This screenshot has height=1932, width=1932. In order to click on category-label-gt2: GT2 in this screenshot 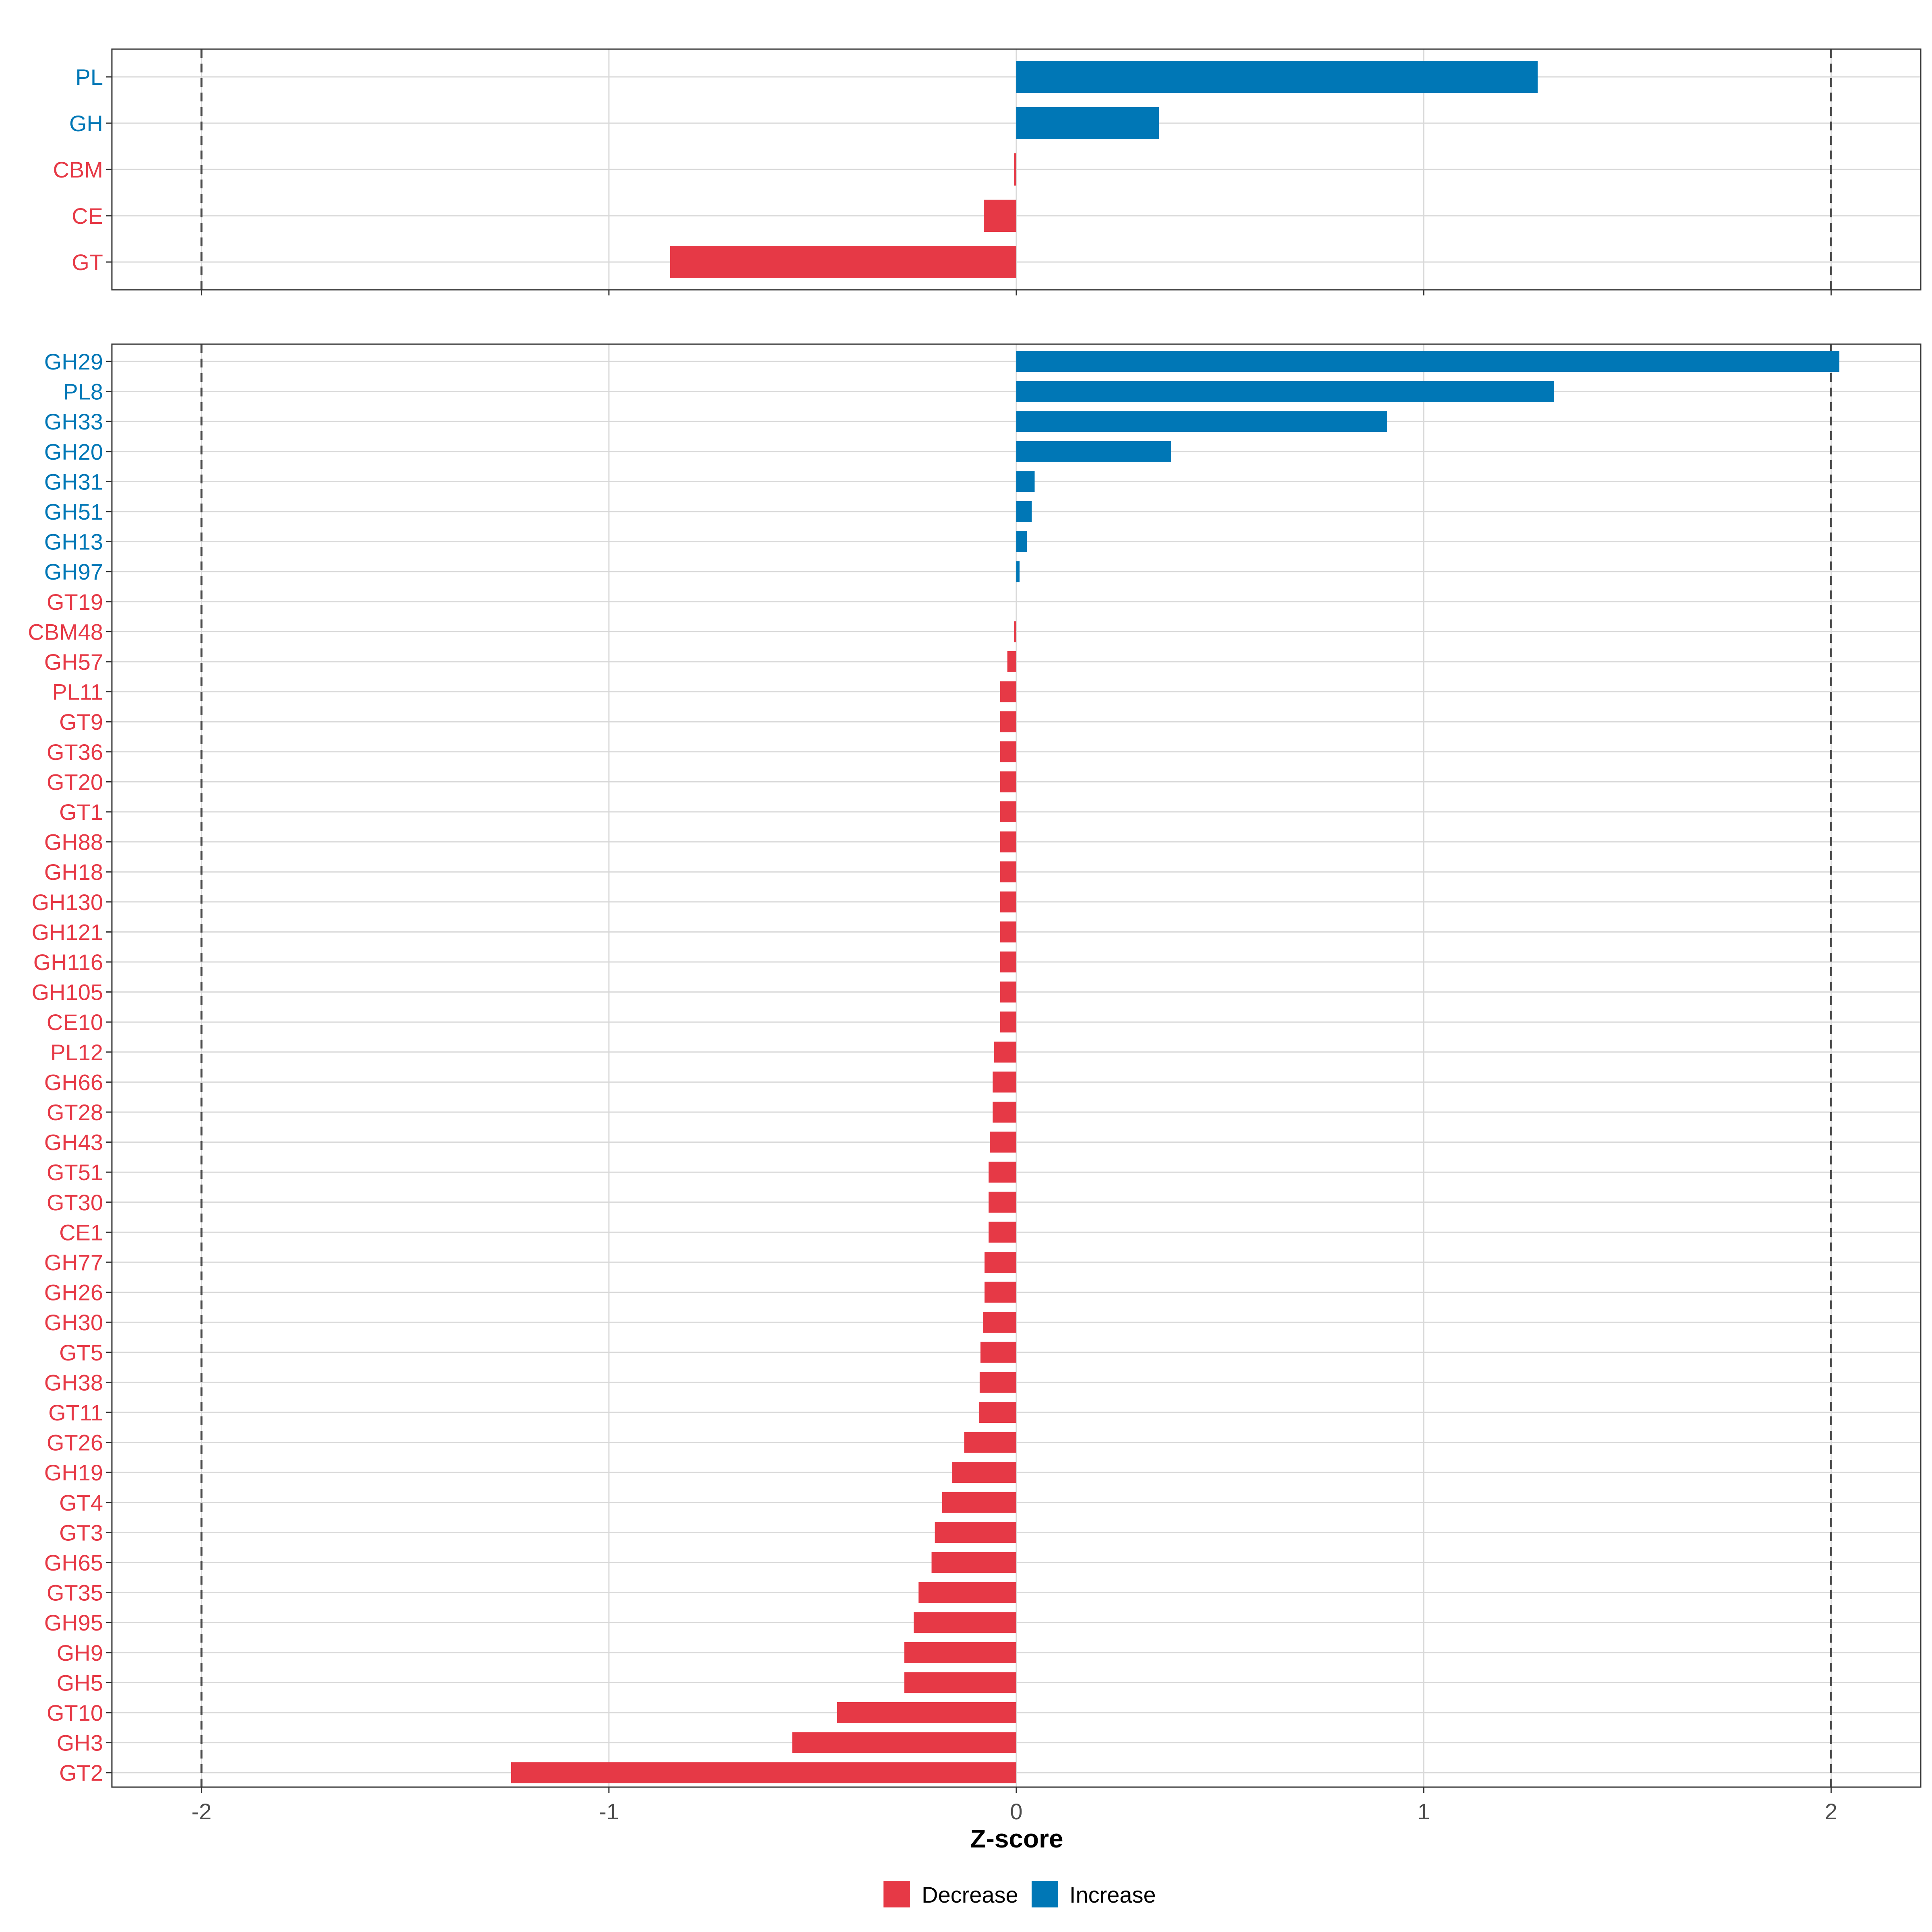, I will do `click(81, 1772)`.